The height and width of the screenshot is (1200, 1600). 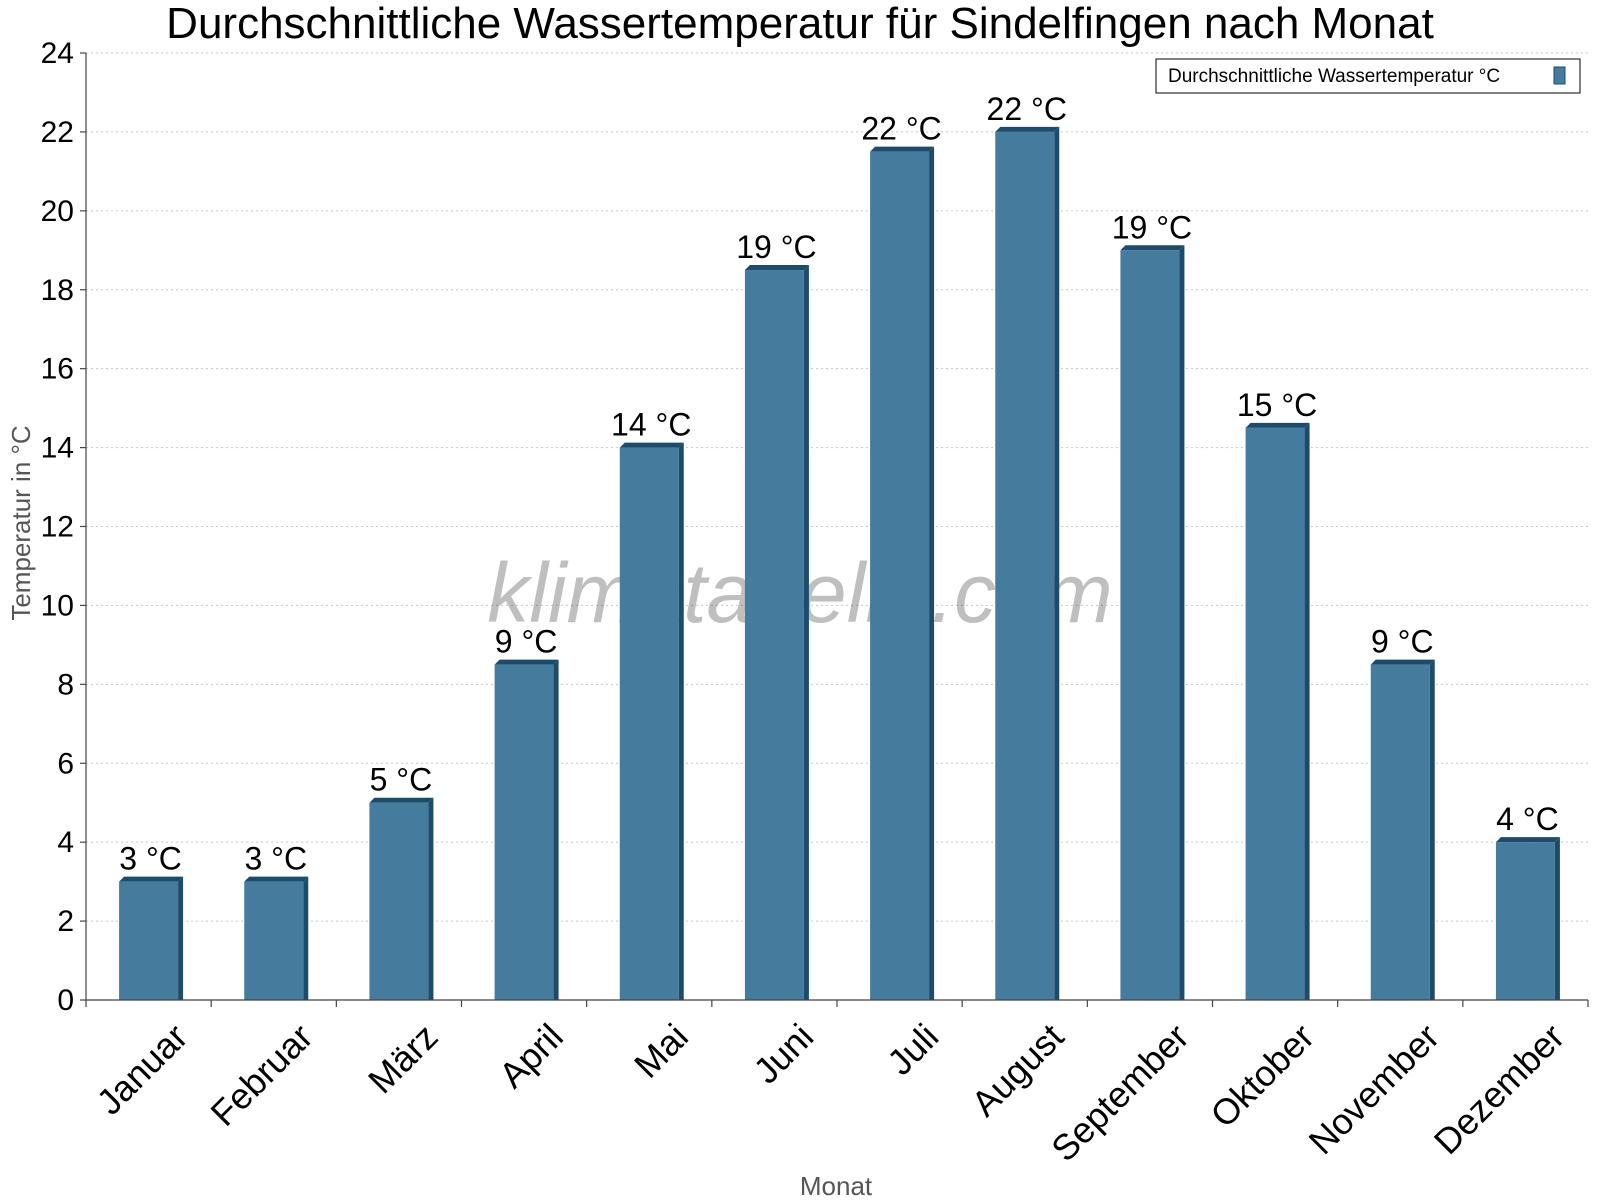 I want to click on y-tick-label: 8, so click(x=65, y=684).